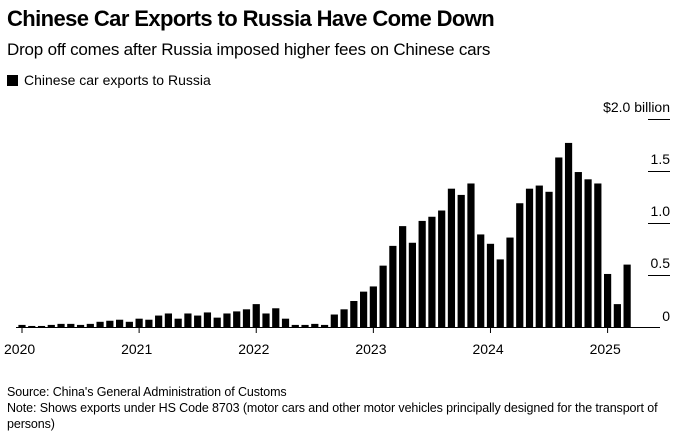 This screenshot has height=447, width=700. Describe the element at coordinates (117, 80) in the screenshot. I see `legend-label: Chinese car exports to Russia` at that location.